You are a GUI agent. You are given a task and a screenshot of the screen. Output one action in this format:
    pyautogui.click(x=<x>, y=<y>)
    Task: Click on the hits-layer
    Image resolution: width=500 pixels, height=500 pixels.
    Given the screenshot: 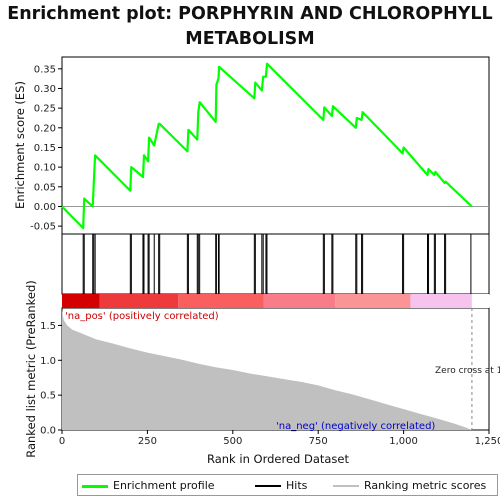 What is the action you would take?
    pyautogui.click(x=277, y=264)
    